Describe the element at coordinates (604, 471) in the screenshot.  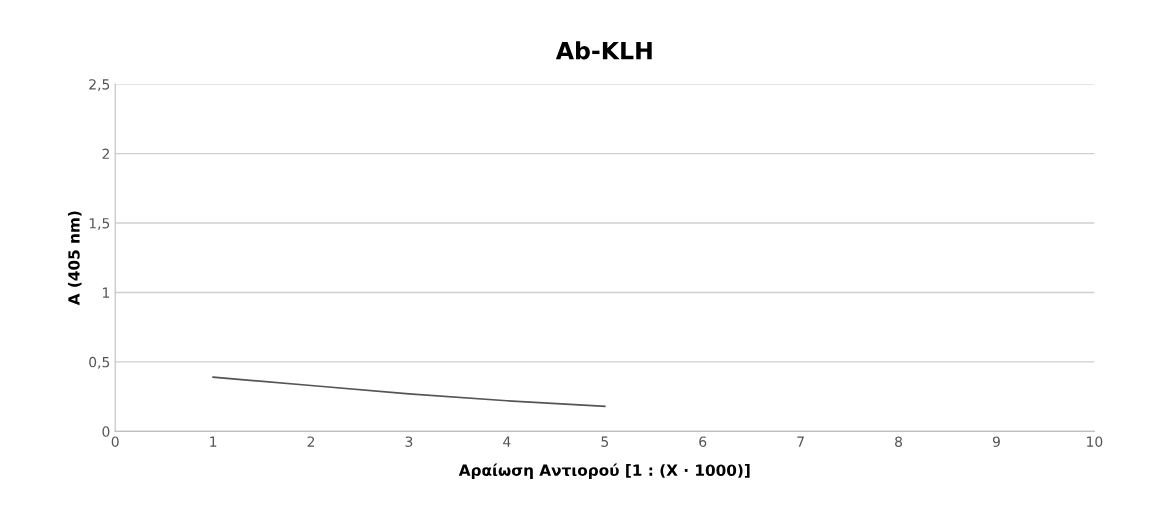
I see `x-axis-title: Αραίωση Αντιορού [1 : (X · 1000)]` at that location.